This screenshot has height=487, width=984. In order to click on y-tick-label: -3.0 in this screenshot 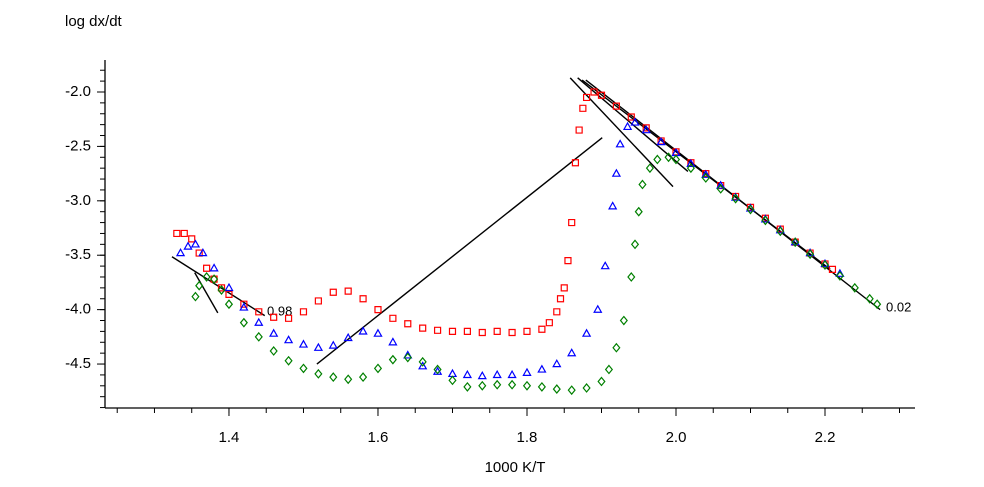, I will do `click(78, 200)`.